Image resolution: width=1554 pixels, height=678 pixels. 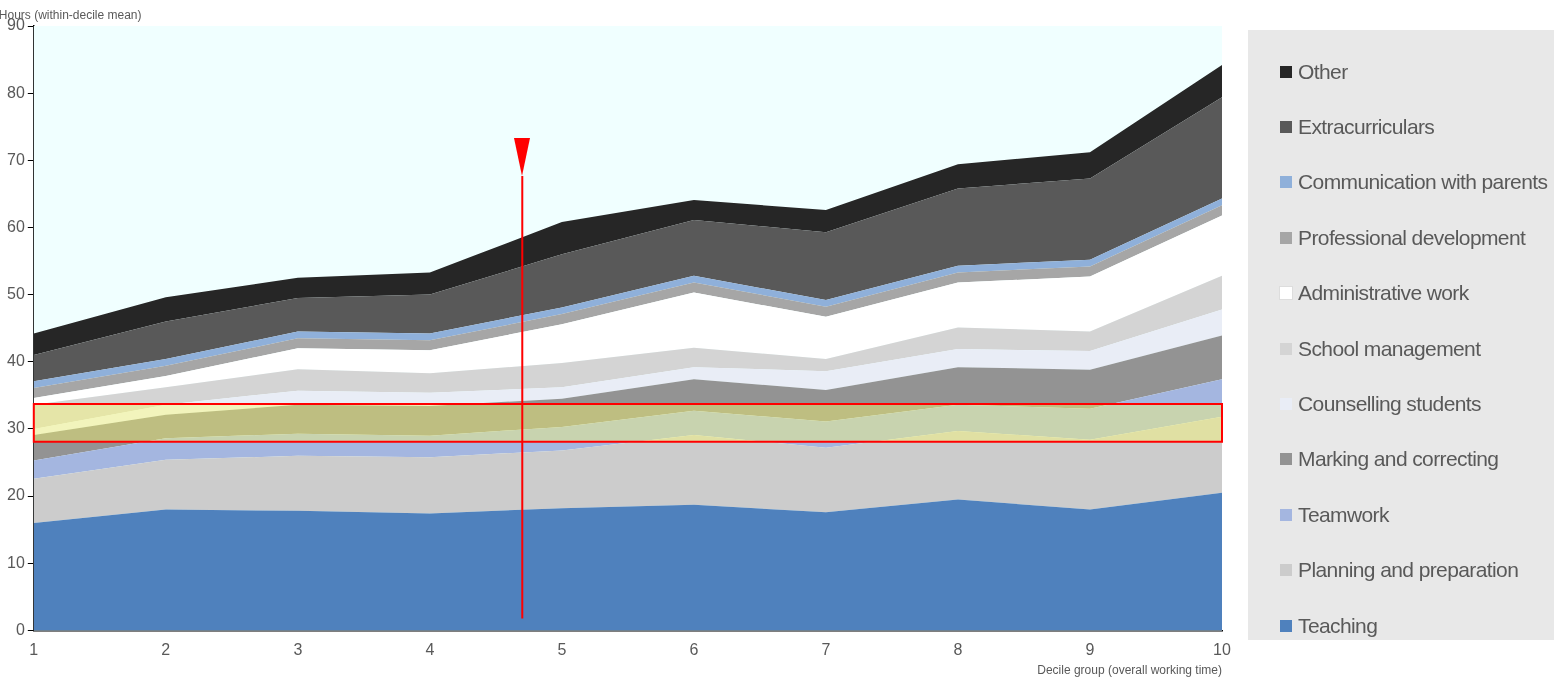 What do you see at coordinates (1338, 625) in the screenshot?
I see `legend-label: Teaching` at bounding box center [1338, 625].